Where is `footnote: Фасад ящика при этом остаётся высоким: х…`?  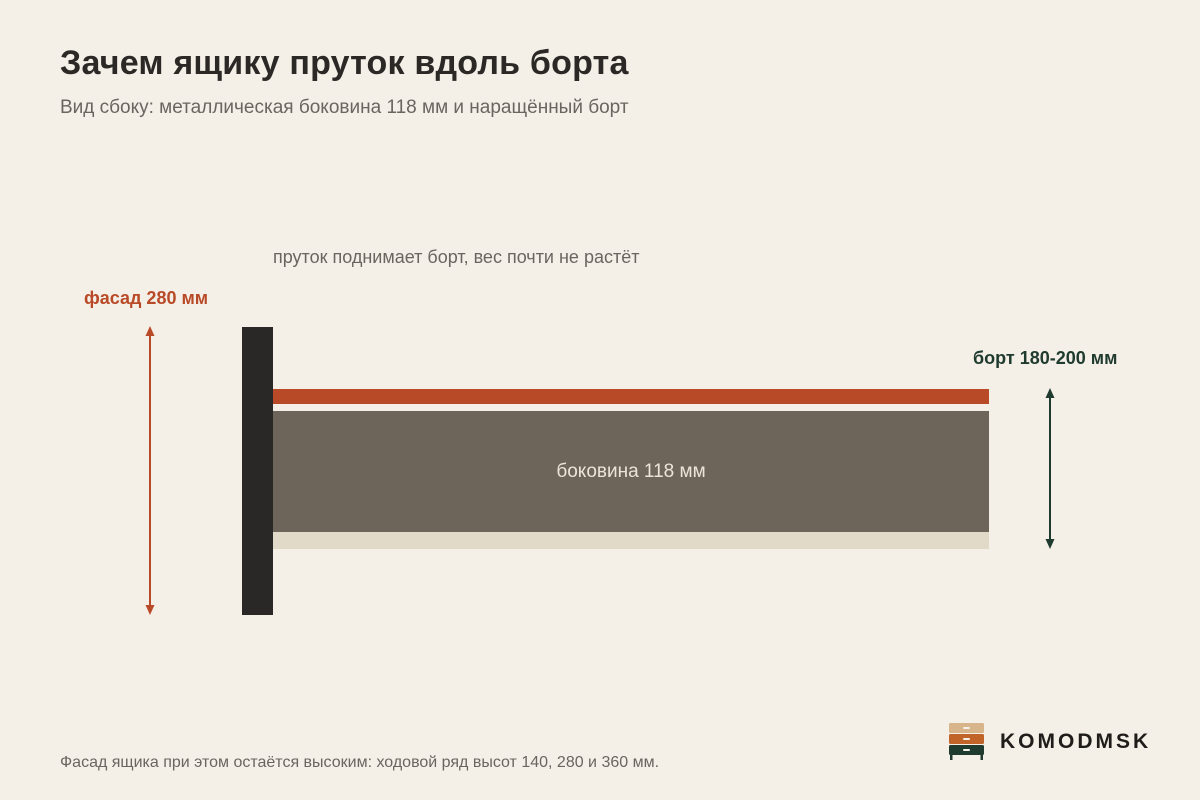 footnote: Фасад ящика при этом остаётся высоким: х… is located at coordinates (360, 762).